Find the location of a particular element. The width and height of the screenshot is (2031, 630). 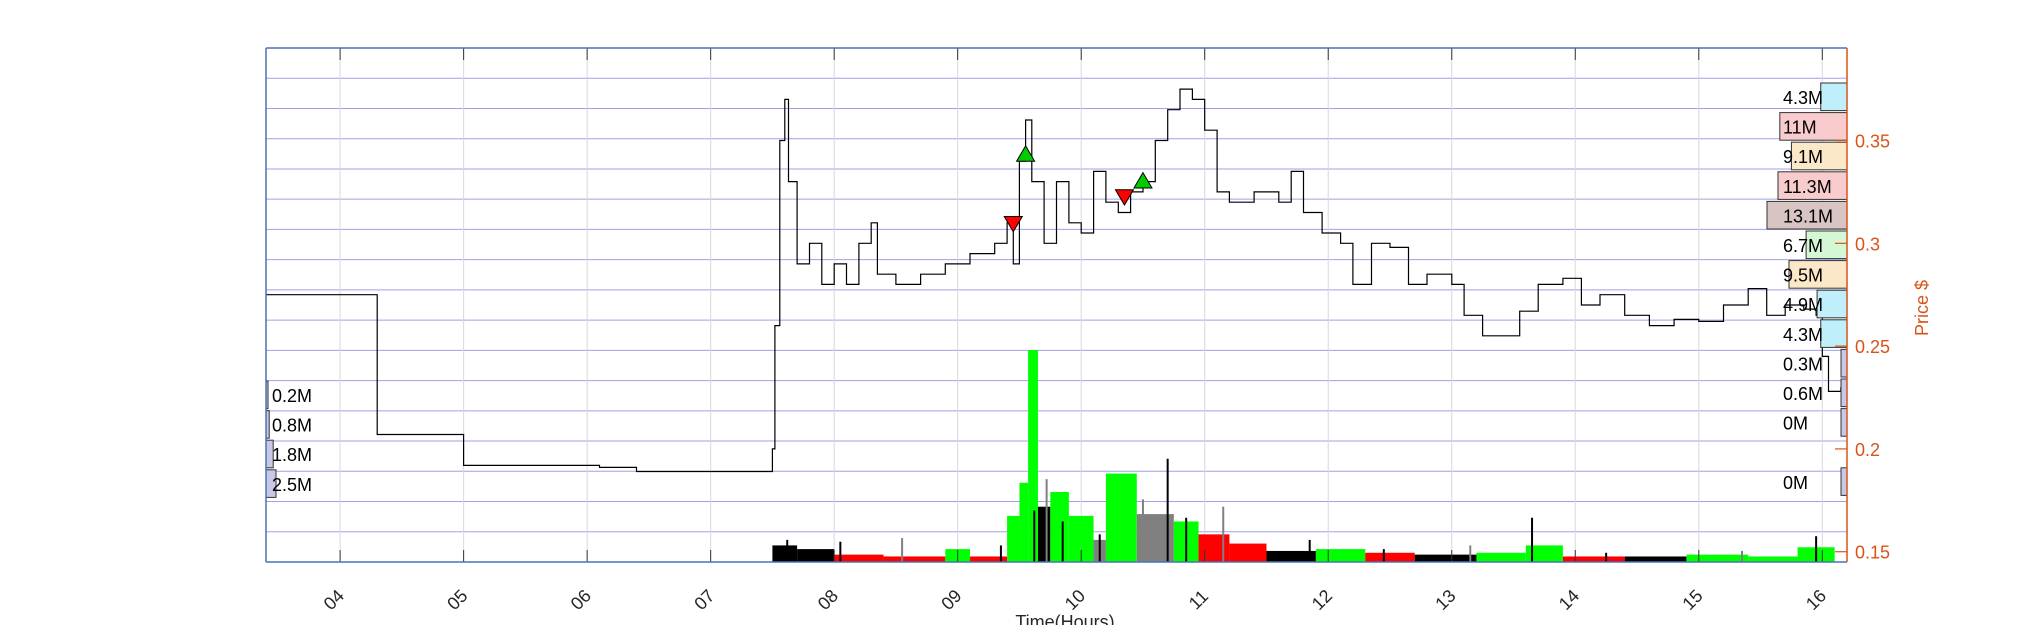

profile-label: 13.1M is located at coordinates (1808, 216).